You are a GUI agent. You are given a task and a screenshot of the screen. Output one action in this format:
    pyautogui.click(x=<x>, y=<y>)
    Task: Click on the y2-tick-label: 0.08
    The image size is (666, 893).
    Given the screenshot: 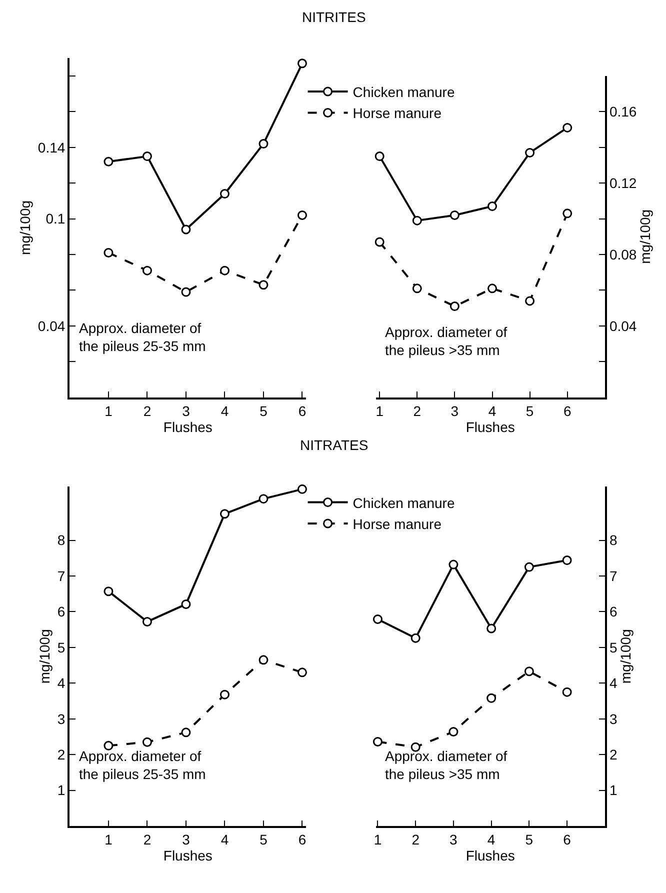 What is the action you would take?
    pyautogui.click(x=623, y=254)
    